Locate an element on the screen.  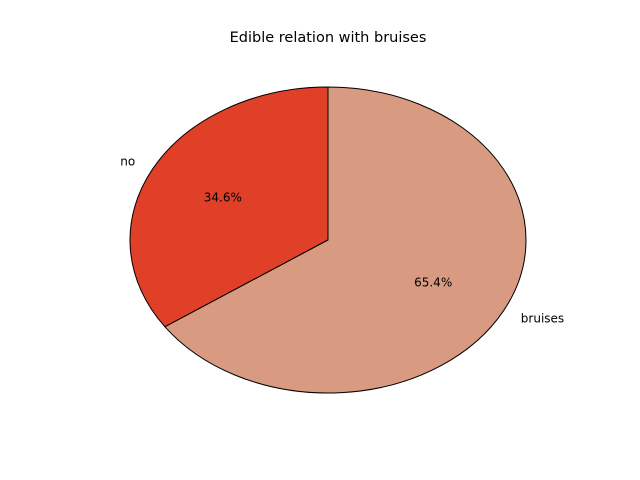
slice-percent-bruises: 65.4% is located at coordinates (433, 283).